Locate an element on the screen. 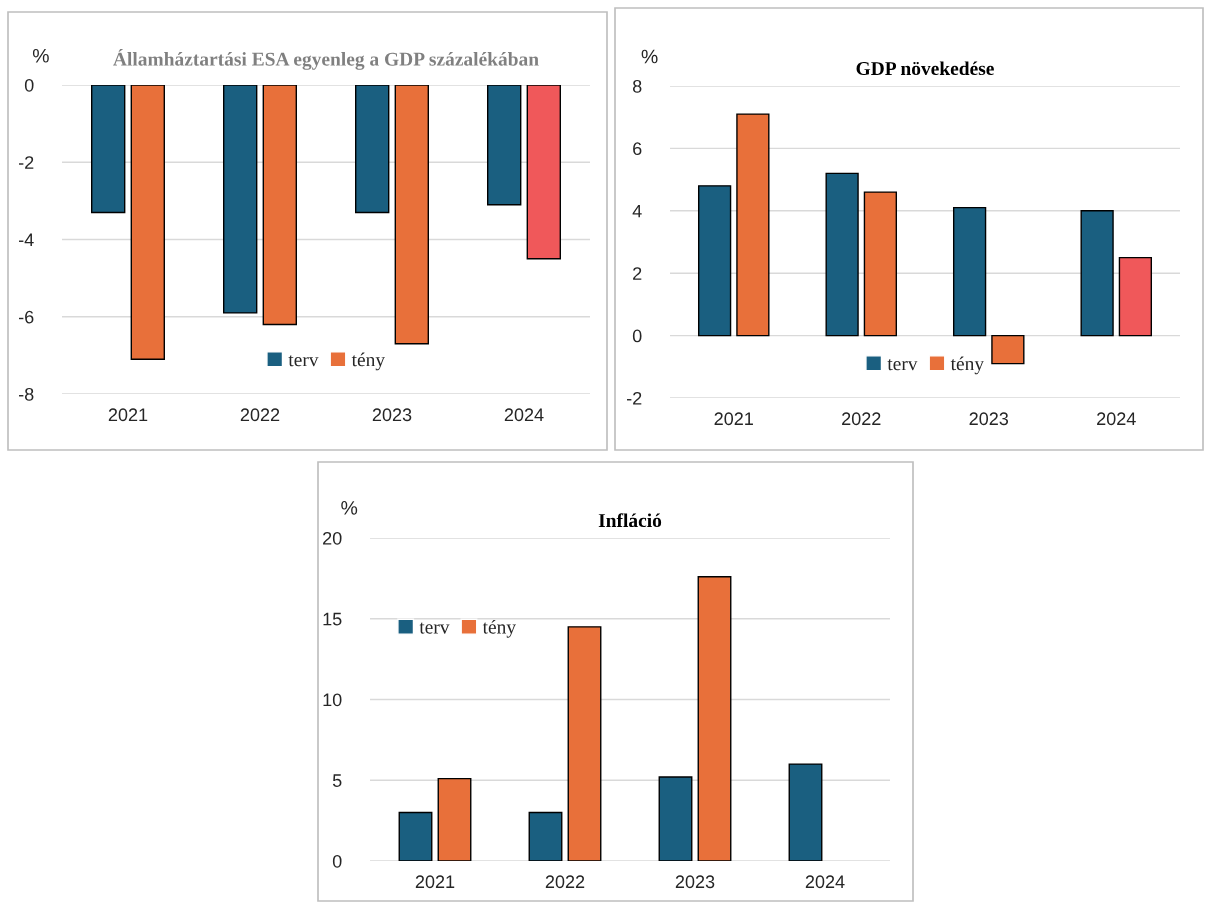 Image resolution: width=1207 pixels, height=902 pixels. chart-title: Infláció is located at coordinates (630, 520).